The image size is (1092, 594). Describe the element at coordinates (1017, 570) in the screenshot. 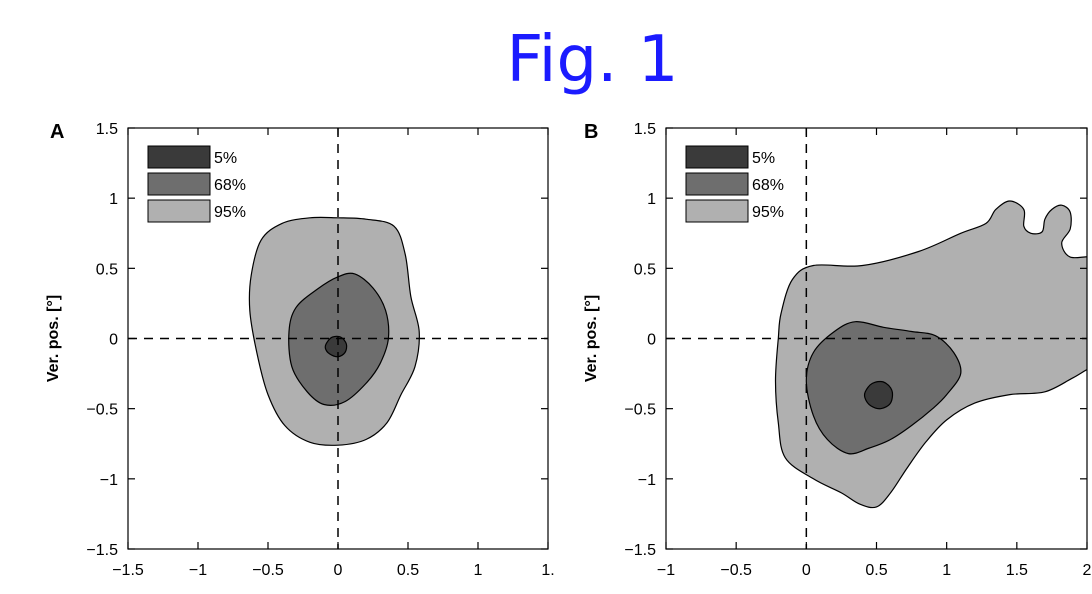

I see `x-tick-label: 1.5` at that location.